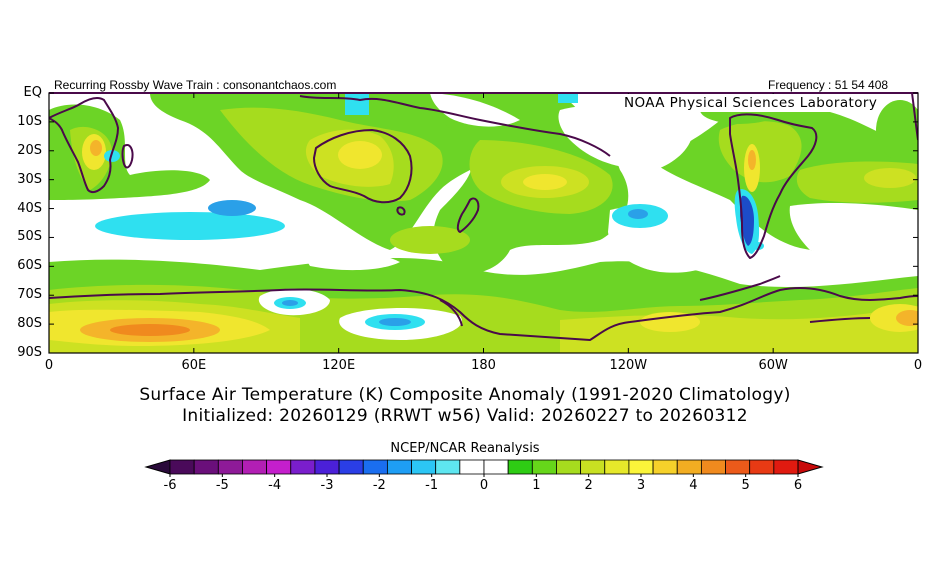 This screenshot has height=580, width=930. I want to click on lab-label: NOAA Physical Sciences Laboratory, so click(751, 103).